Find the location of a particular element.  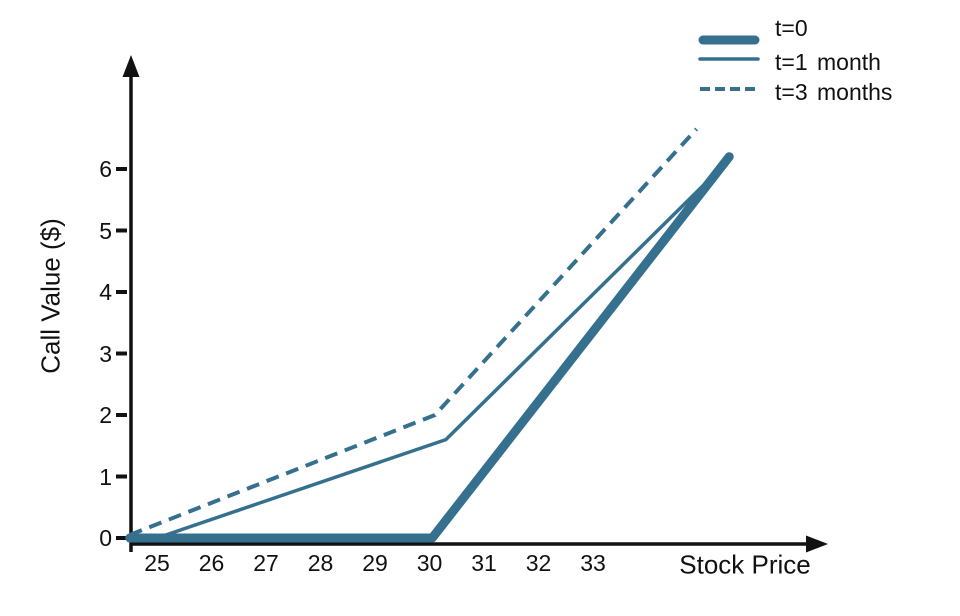

x-tick-label: 25 is located at coordinates (157, 563).